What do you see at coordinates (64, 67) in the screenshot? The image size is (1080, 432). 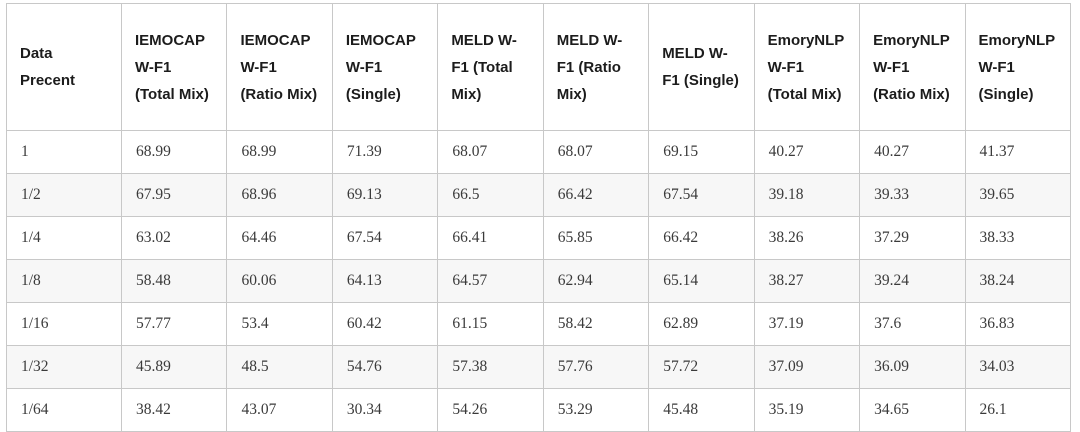 I see `column-header: Data Precent` at bounding box center [64, 67].